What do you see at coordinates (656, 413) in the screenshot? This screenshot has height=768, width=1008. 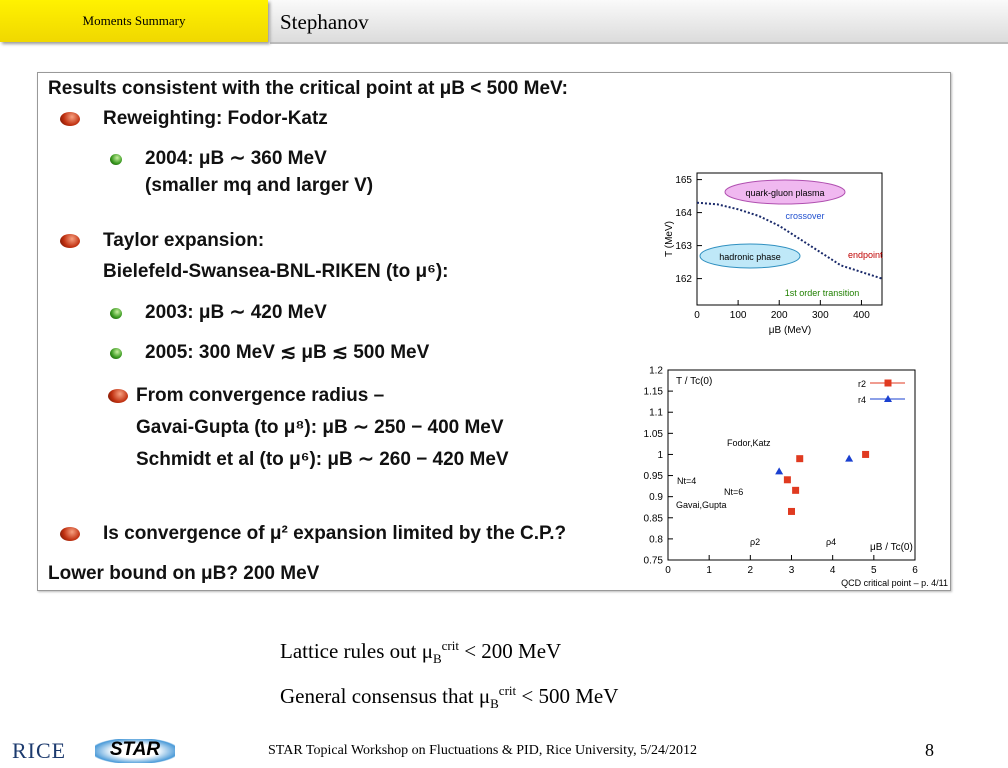 I see `y-tick-label: 1.1` at bounding box center [656, 413].